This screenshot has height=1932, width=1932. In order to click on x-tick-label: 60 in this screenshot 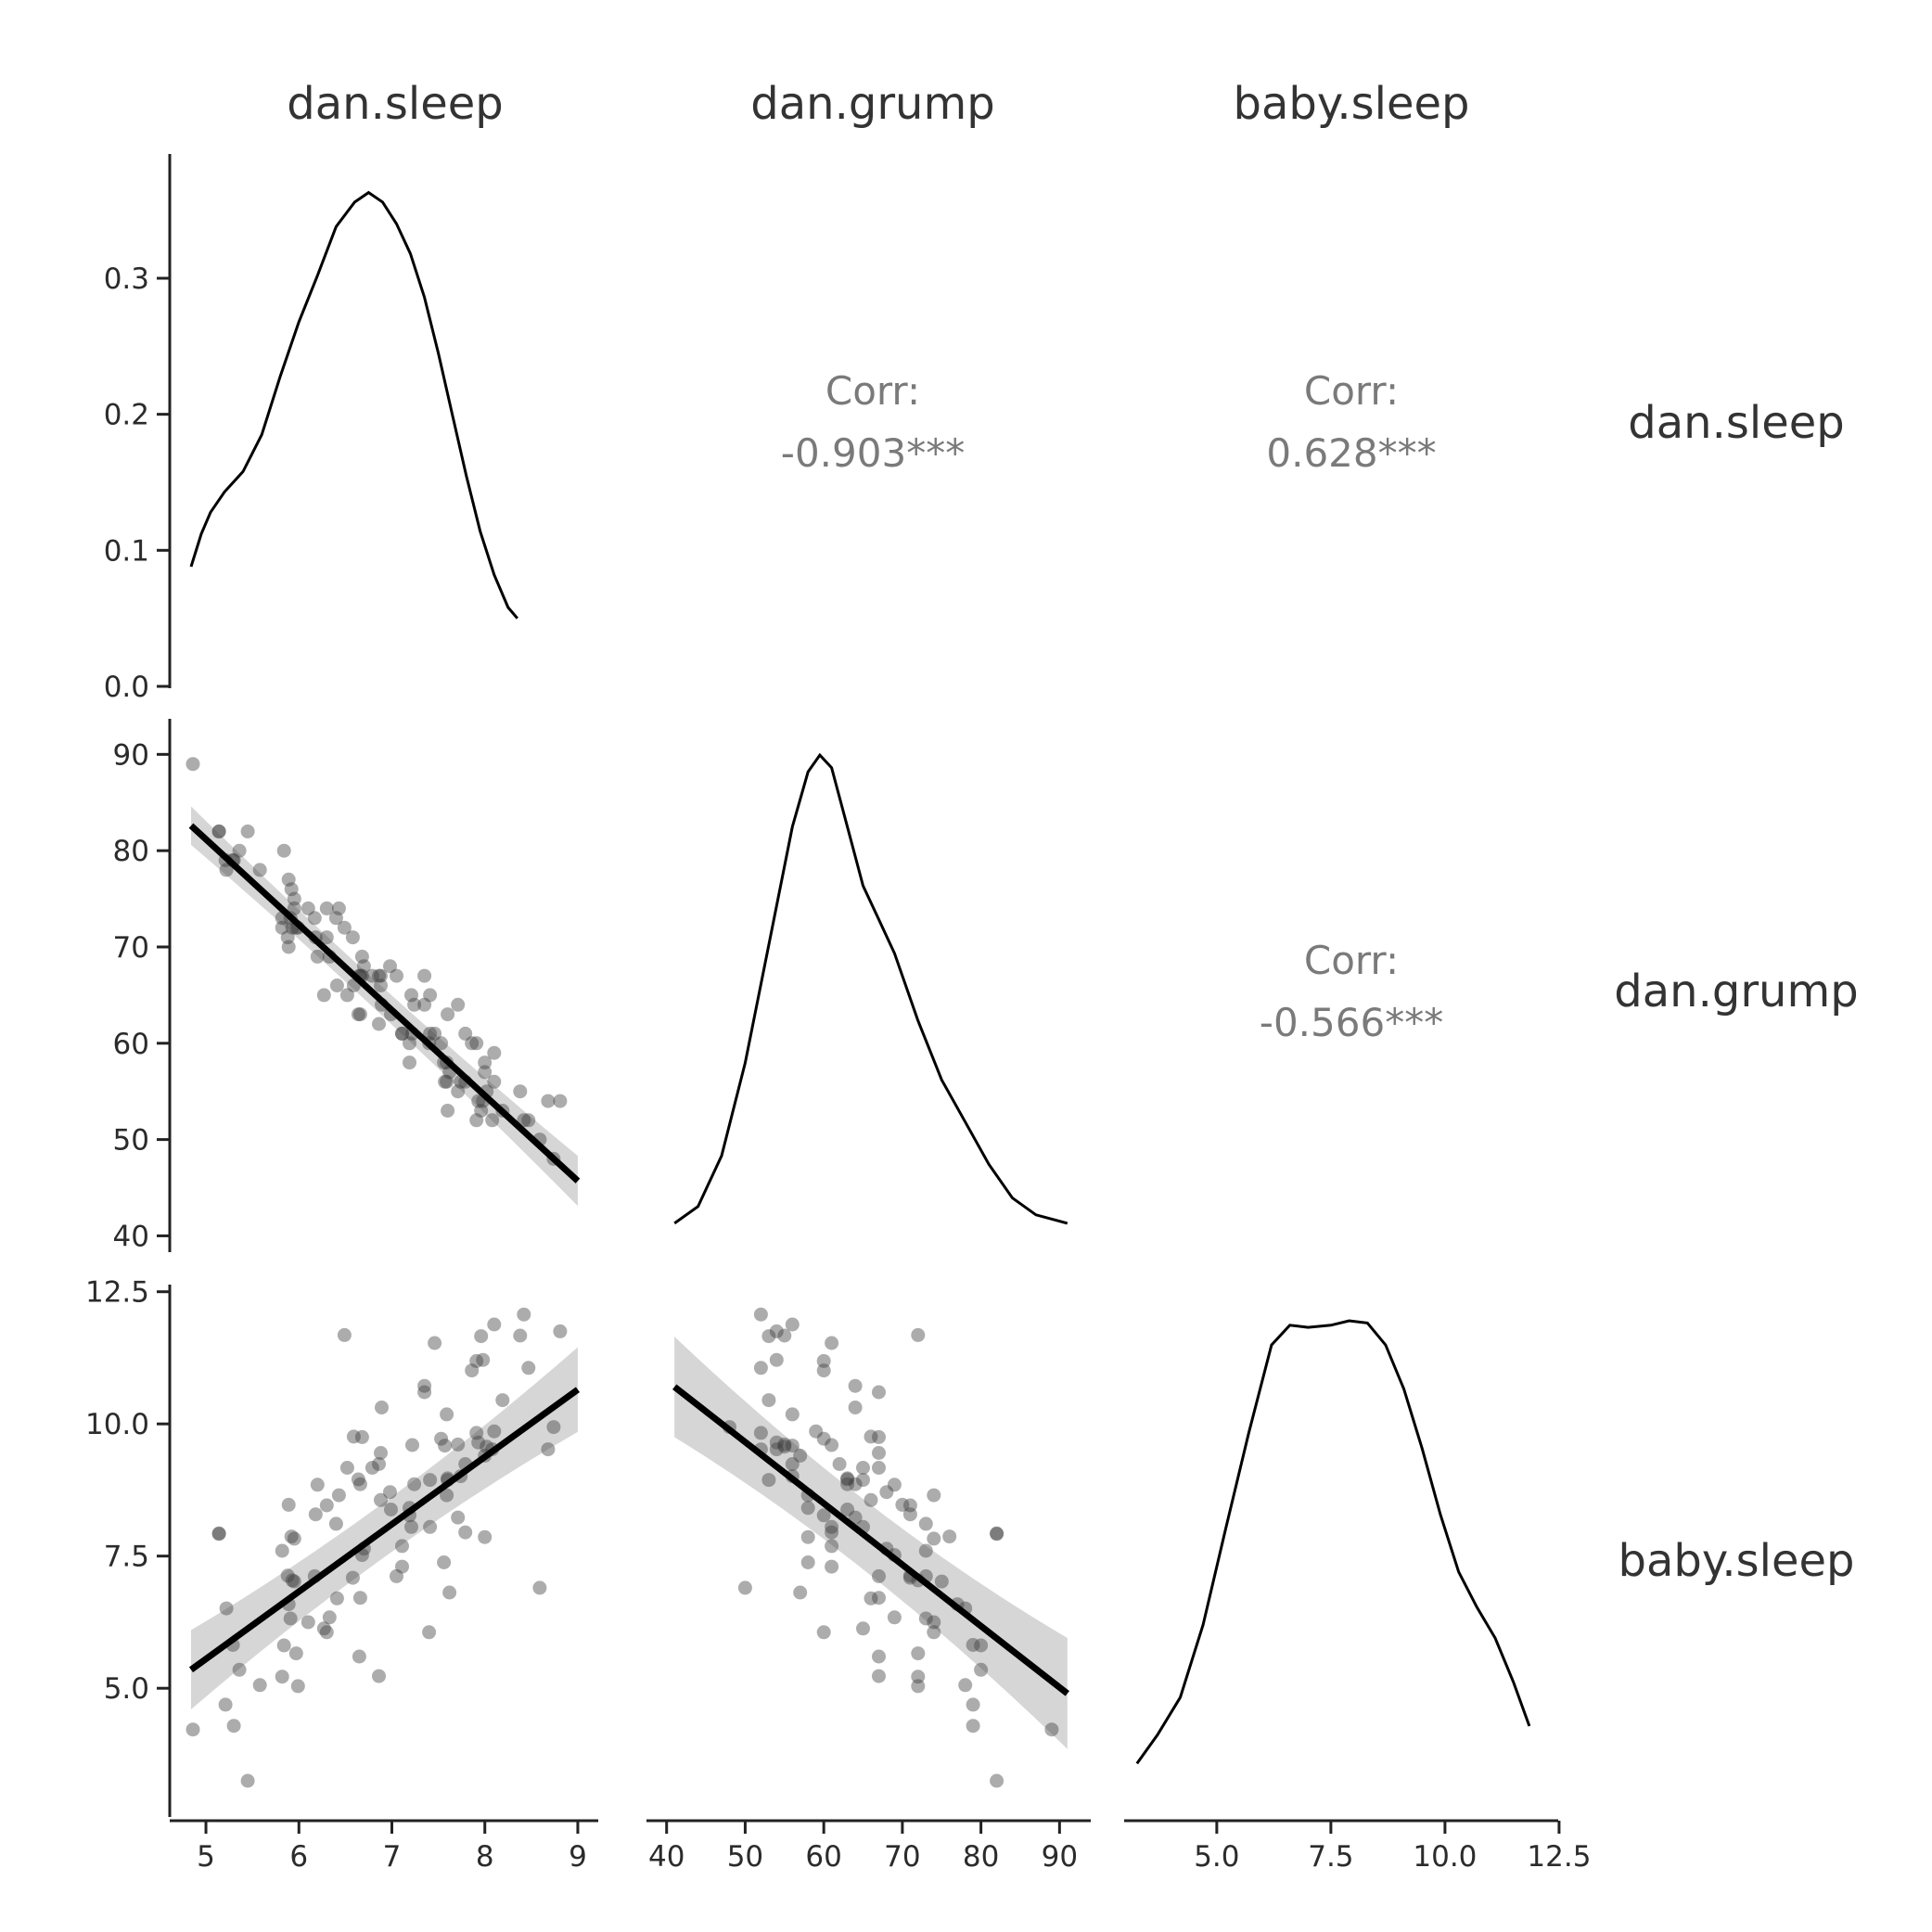, I will do `click(823, 1857)`.